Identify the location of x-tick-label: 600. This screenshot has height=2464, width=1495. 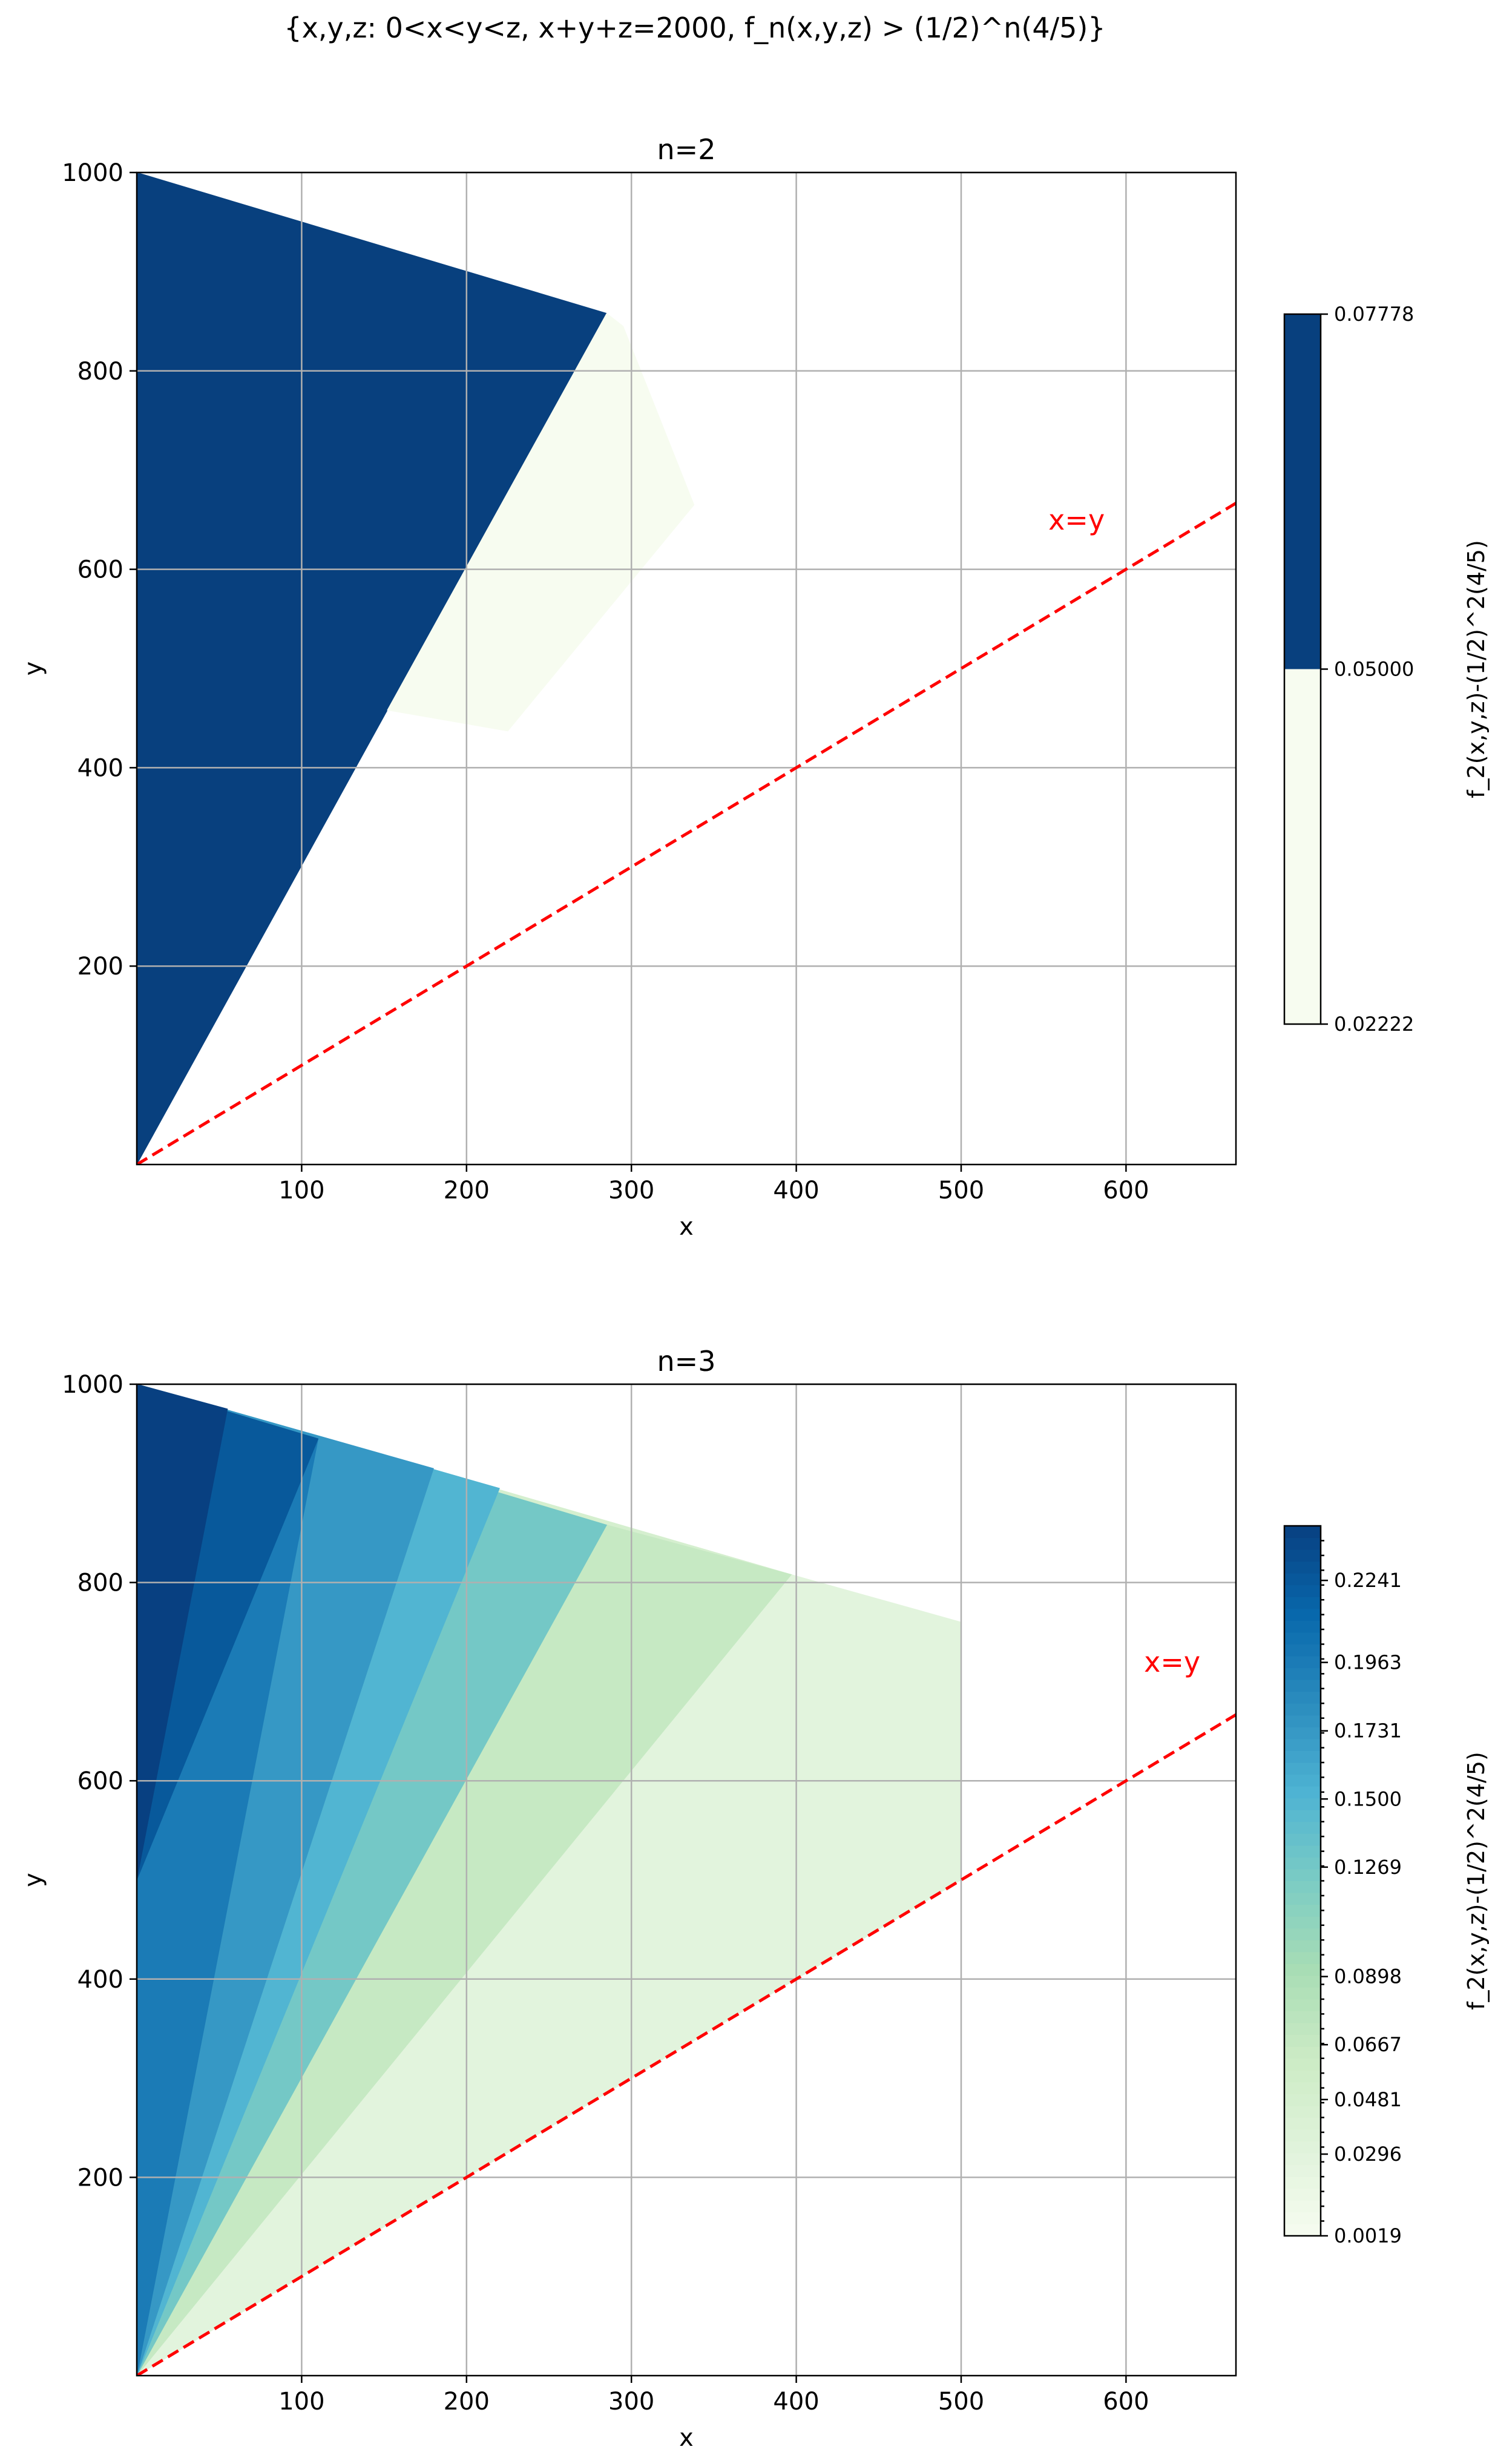
(1126, 2402).